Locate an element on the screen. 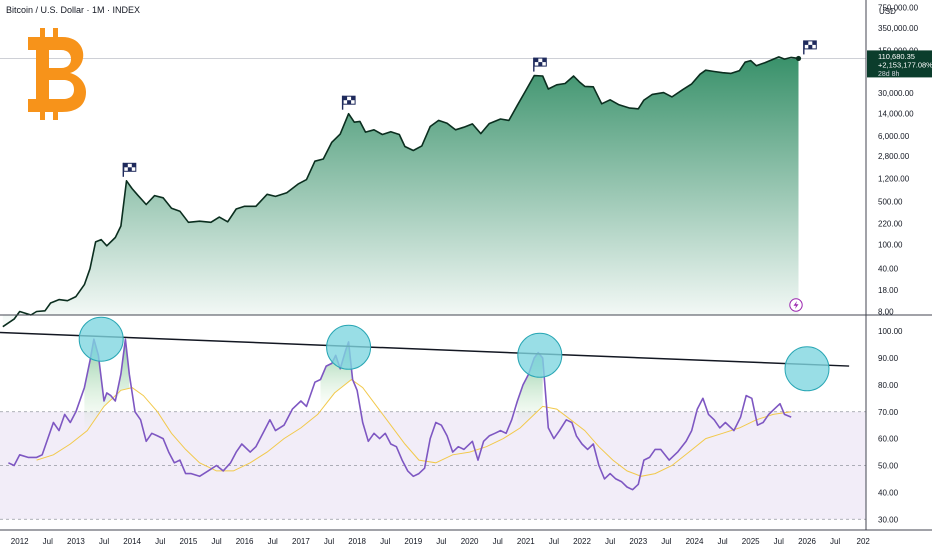 The image size is (932, 555). price-axis-tick: 750,000.00 is located at coordinates (898, 8).